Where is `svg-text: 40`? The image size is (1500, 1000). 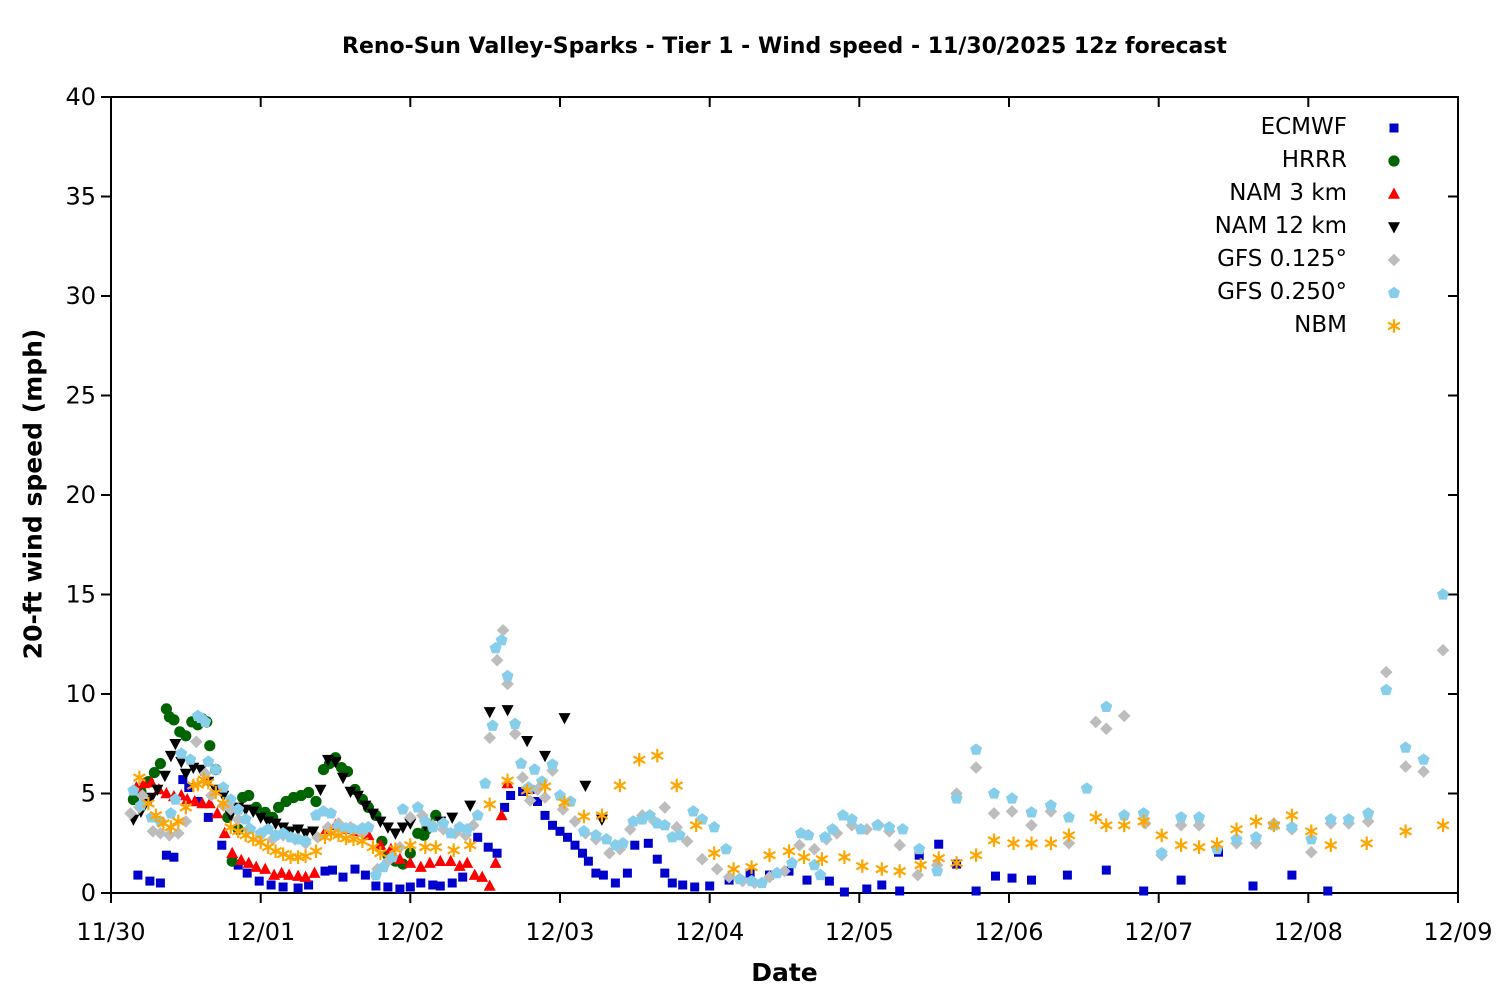 svg-text: 40 is located at coordinates (80, 97).